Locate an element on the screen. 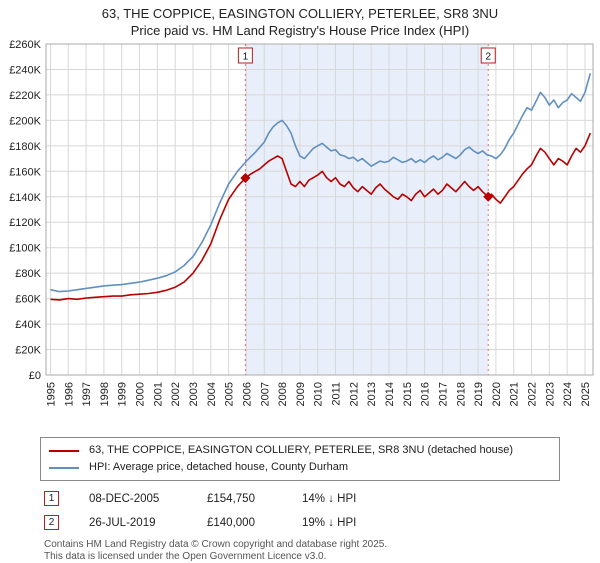  svg-text: 2020 is located at coordinates (497, 394).